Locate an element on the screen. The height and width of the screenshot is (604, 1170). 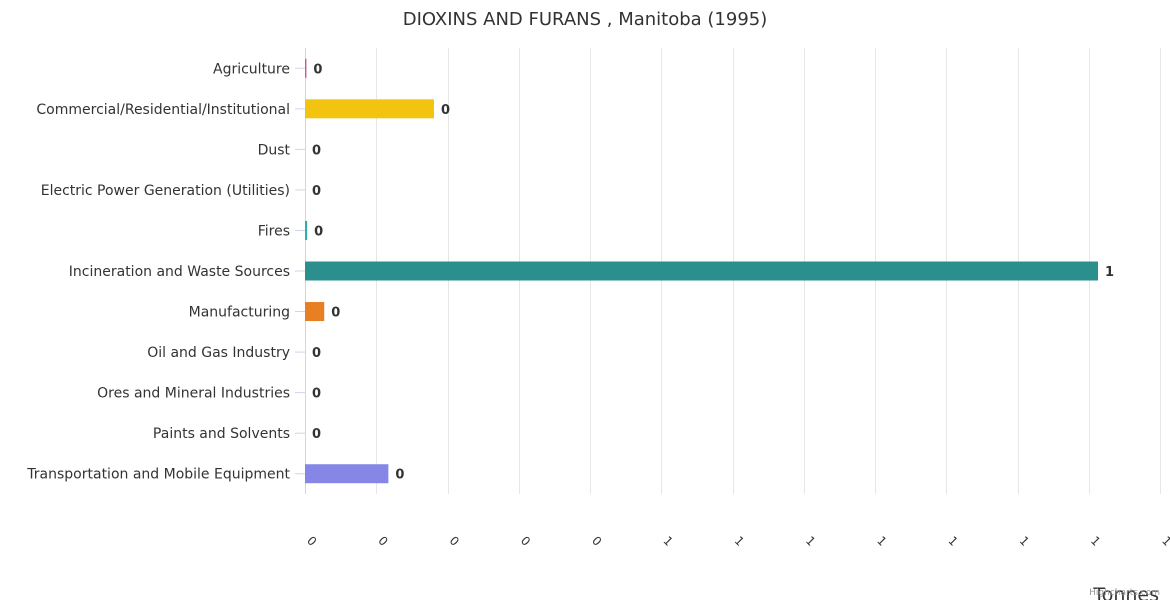
data-label: 1 is located at coordinates (1109, 272).